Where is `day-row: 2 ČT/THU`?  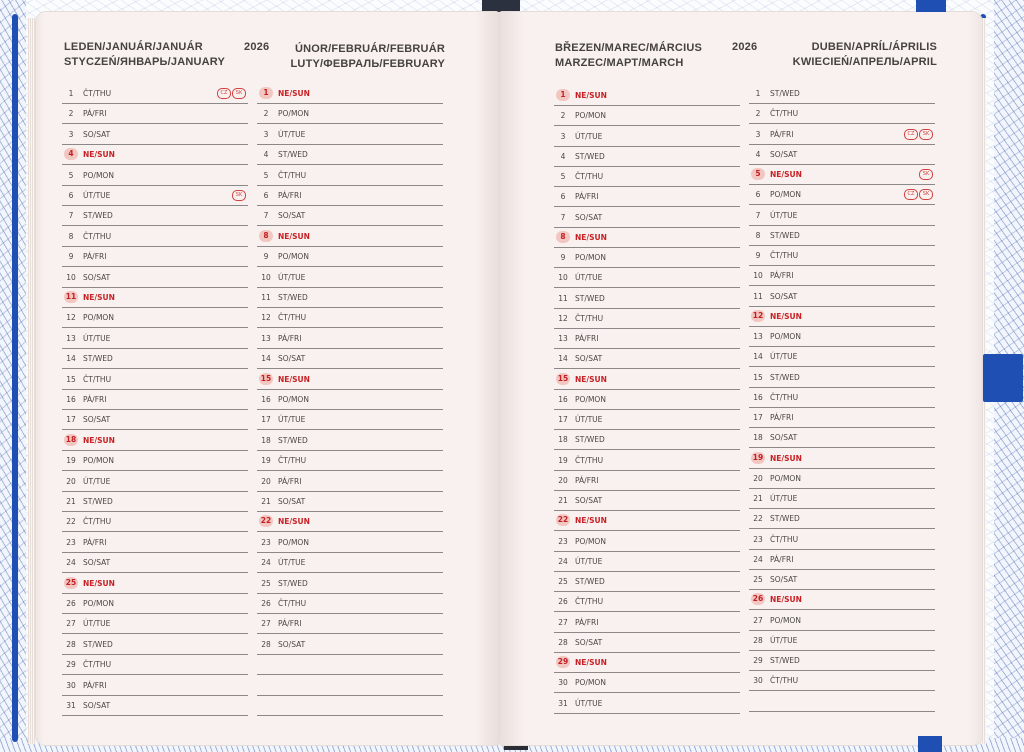 day-row: 2 ČT/THU is located at coordinates (842, 114).